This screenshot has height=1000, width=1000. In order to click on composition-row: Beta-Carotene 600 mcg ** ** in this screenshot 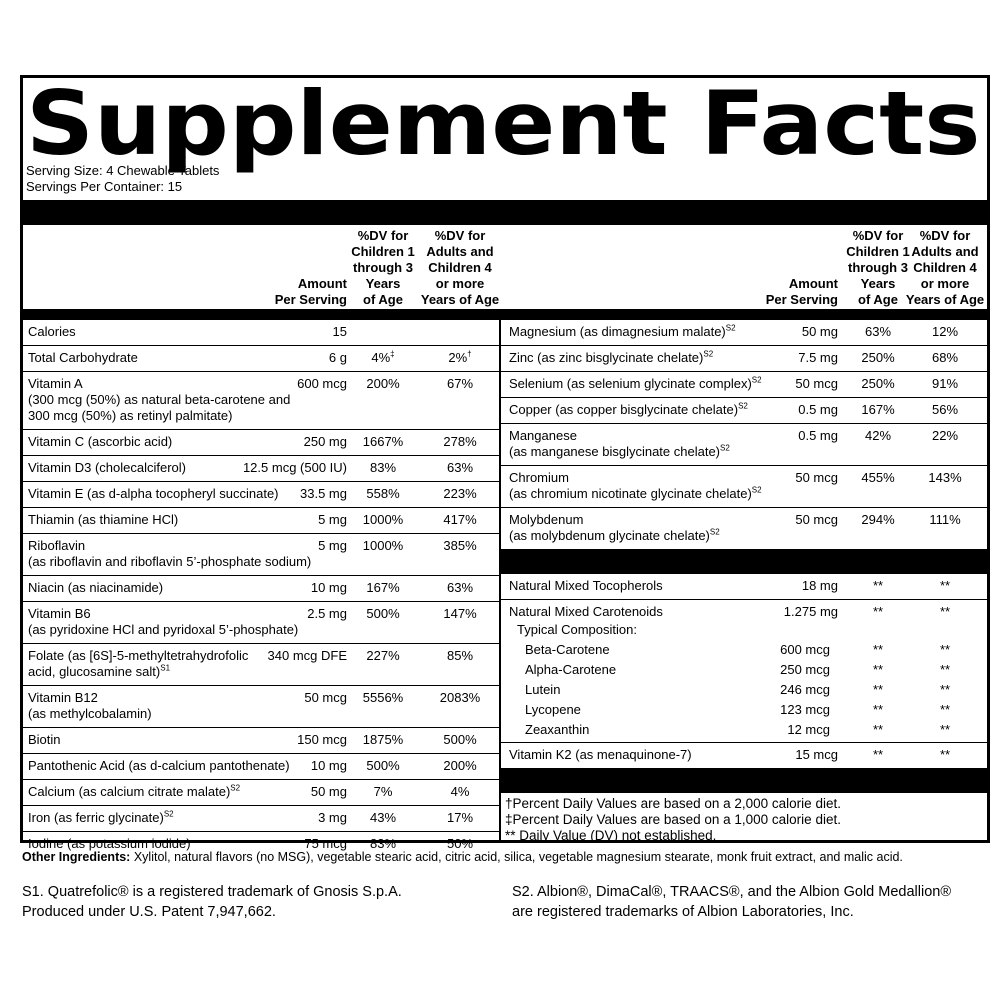, I will do `click(749, 650)`.